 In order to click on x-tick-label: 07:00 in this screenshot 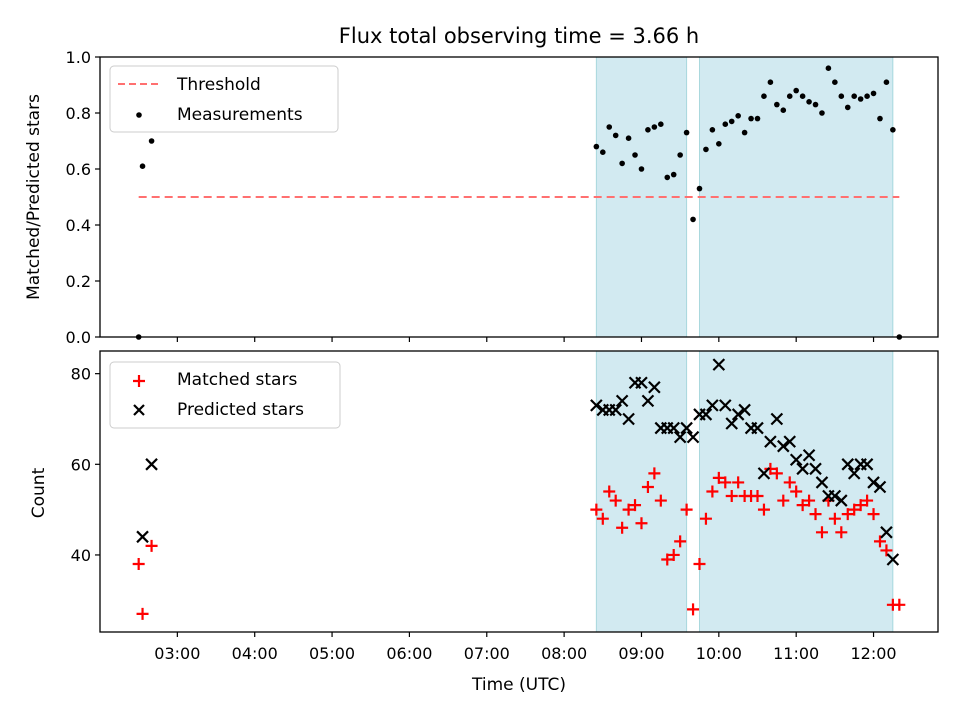, I will do `click(487, 653)`.